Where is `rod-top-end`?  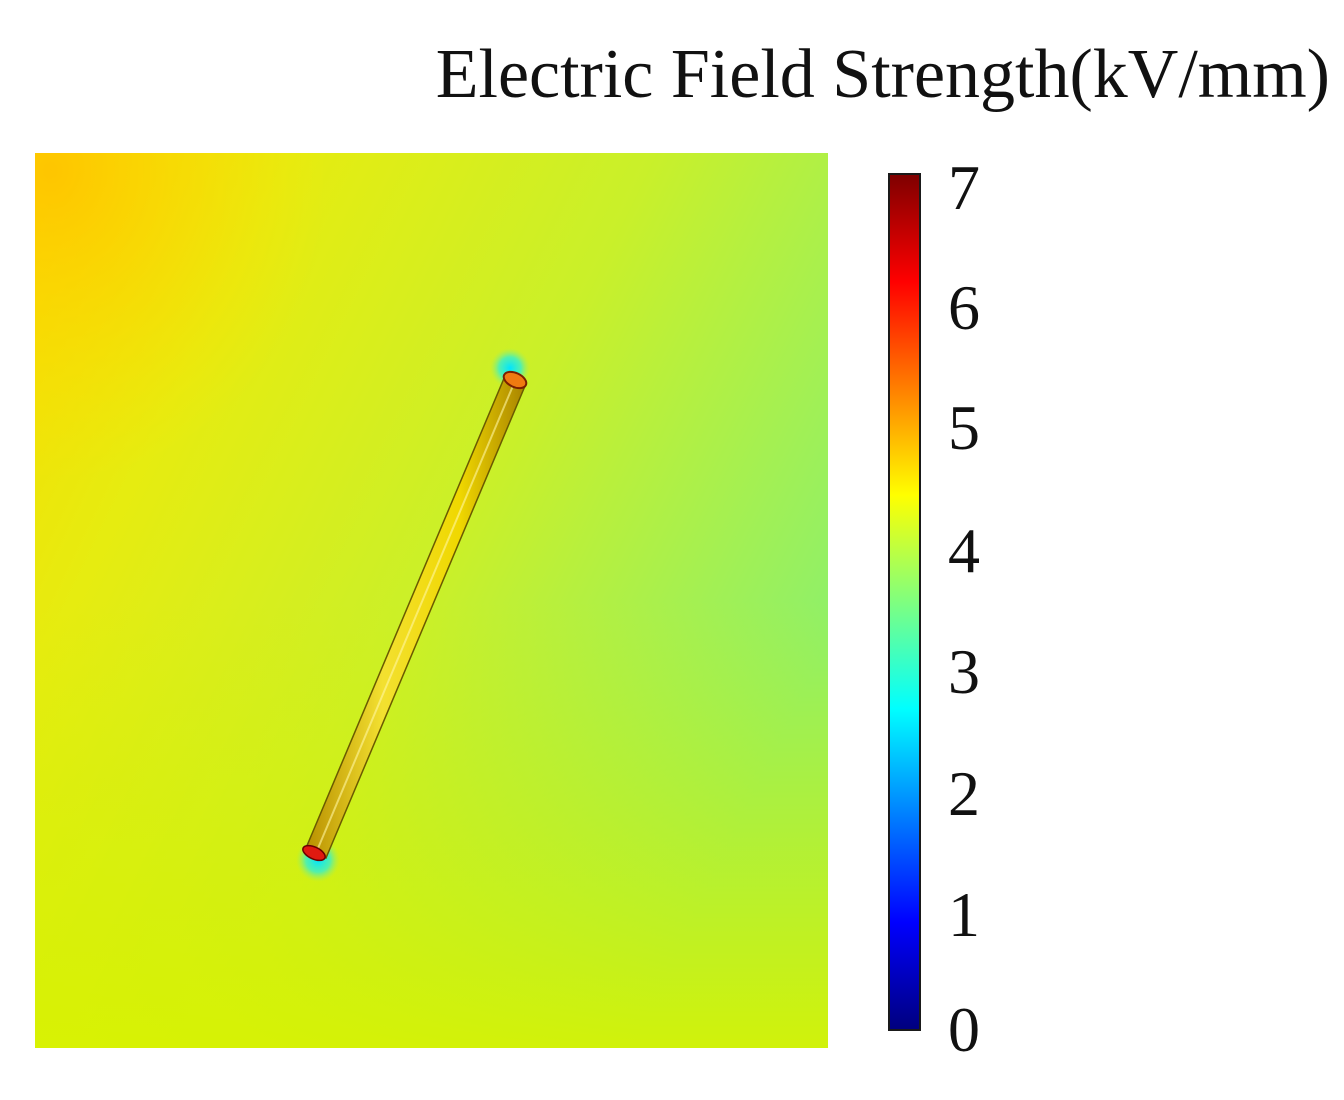 rod-top-end is located at coordinates (515, 380).